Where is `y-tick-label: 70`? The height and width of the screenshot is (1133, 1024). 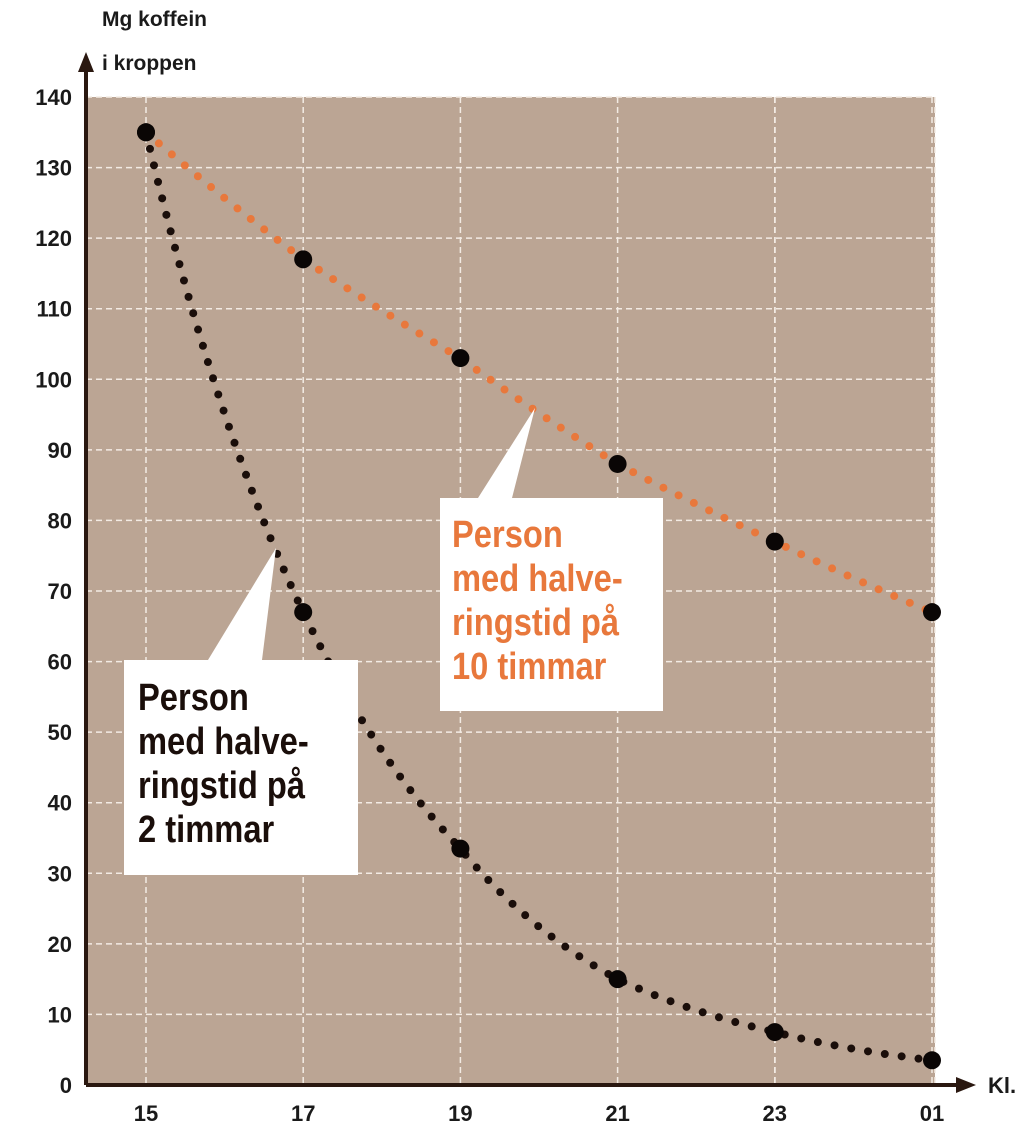
y-tick-label: 70 is located at coordinates (60, 591).